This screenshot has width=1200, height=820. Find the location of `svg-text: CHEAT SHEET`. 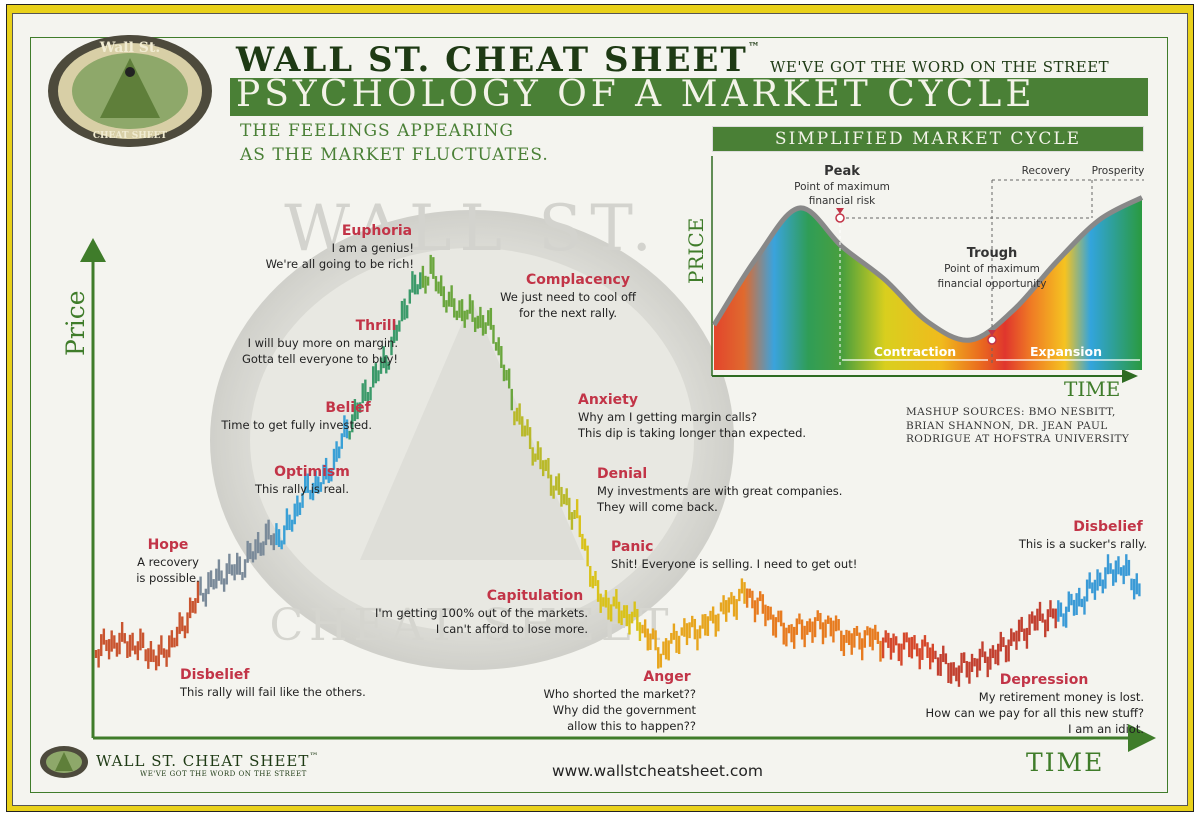

svg-text: CHEAT SHEET is located at coordinates (472, 625).